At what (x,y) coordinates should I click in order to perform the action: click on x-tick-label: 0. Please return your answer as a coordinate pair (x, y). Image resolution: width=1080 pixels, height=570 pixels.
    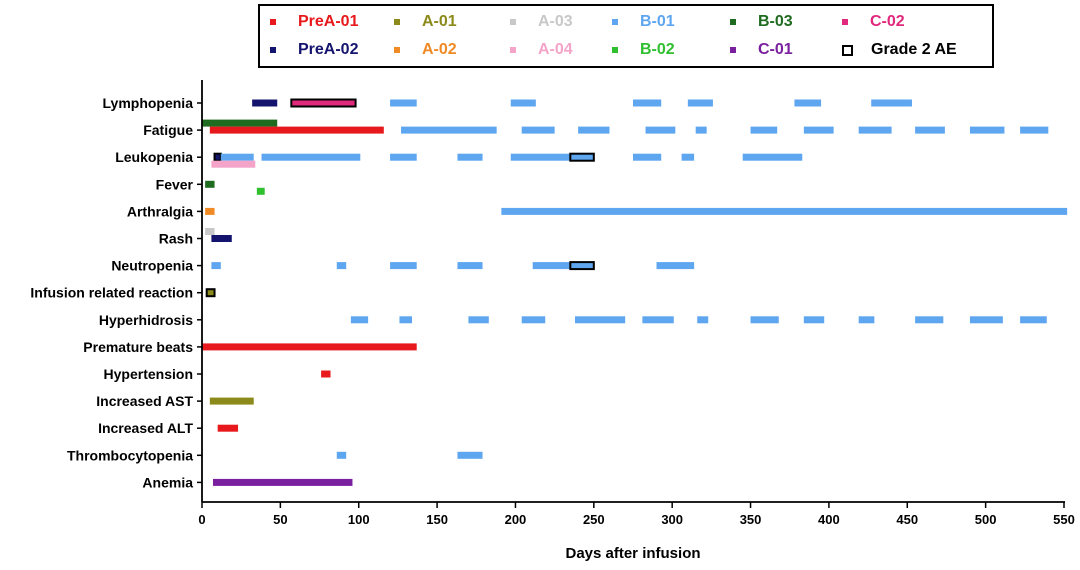
    Looking at the image, I should click on (201, 519).